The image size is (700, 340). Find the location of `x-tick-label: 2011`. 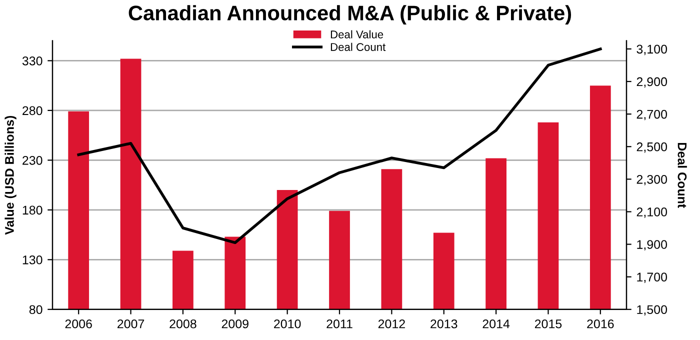

x-tick-label: 2011 is located at coordinates (339, 323).